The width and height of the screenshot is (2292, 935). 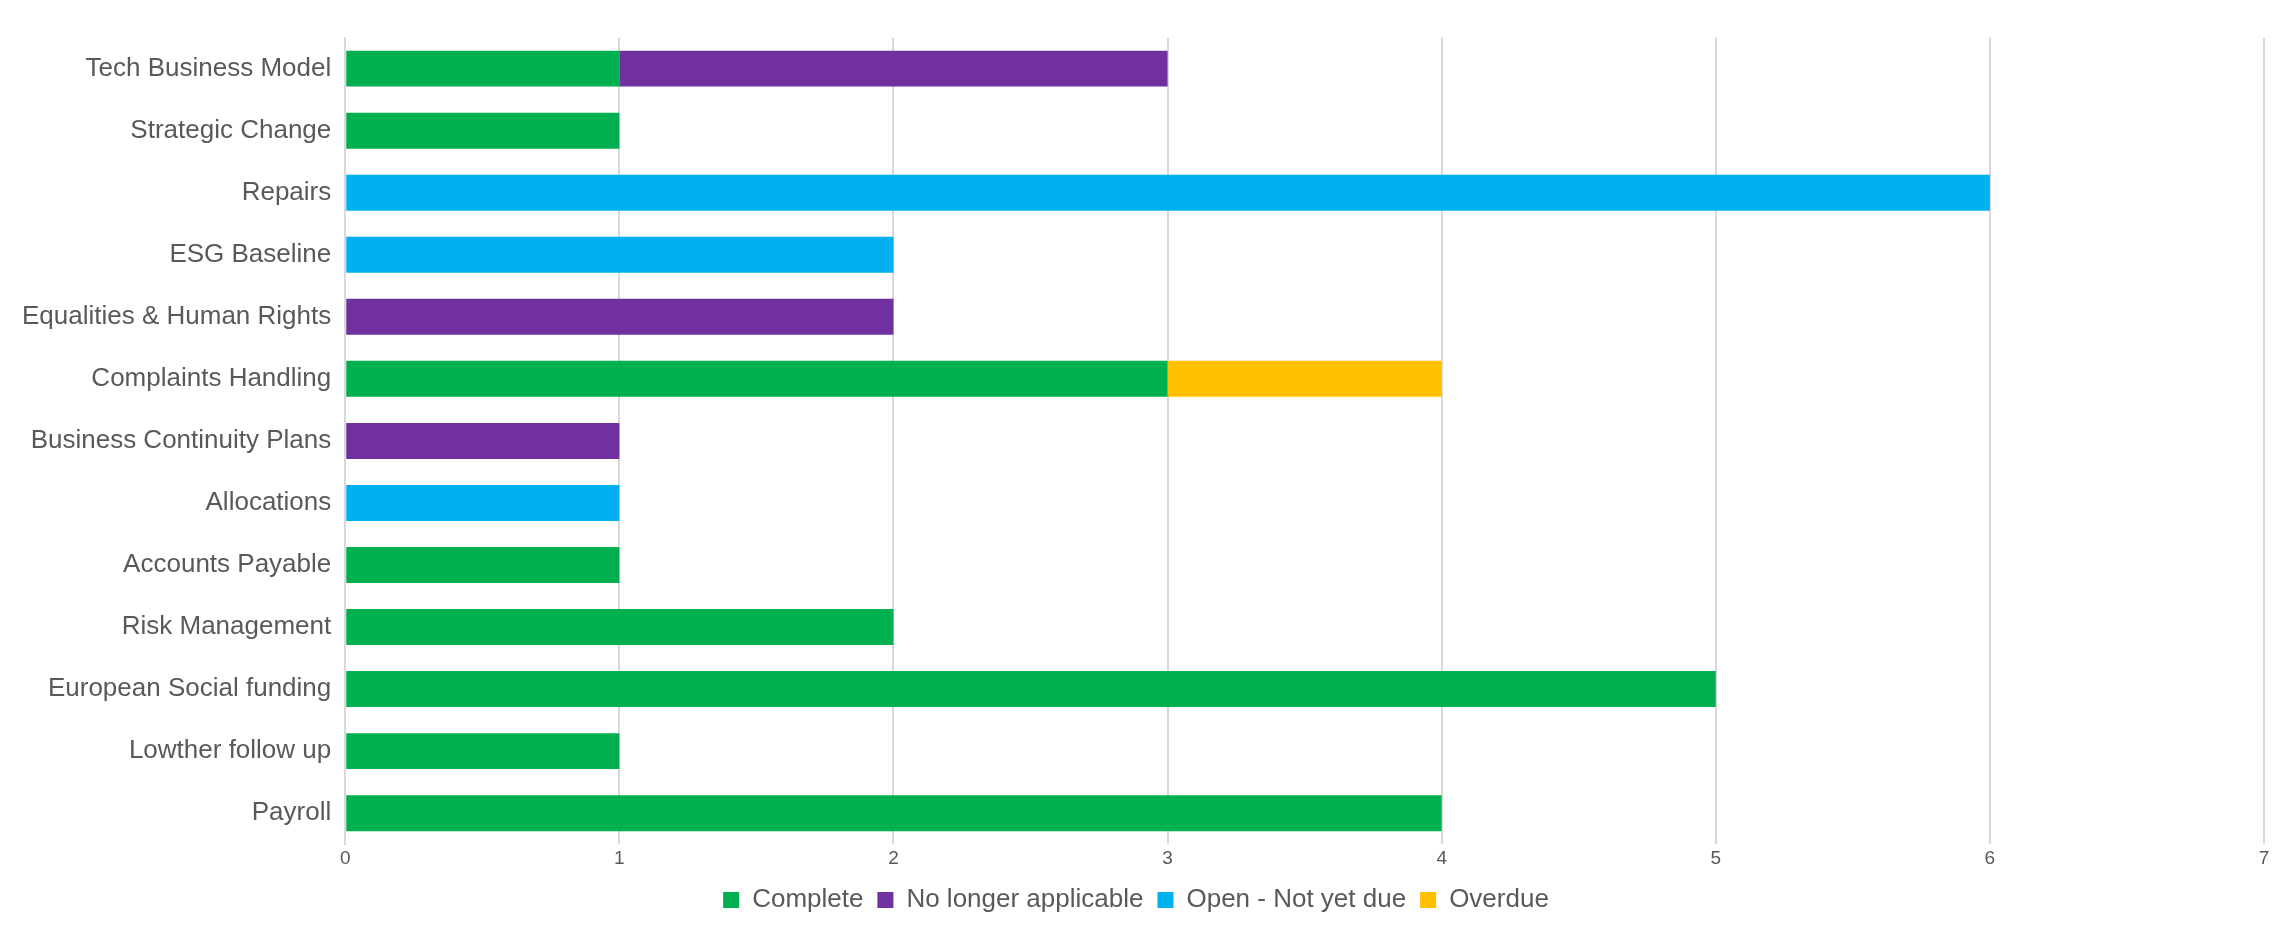 What do you see at coordinates (181, 439) in the screenshot?
I see `y-tick-label: Business Continuity Plans` at bounding box center [181, 439].